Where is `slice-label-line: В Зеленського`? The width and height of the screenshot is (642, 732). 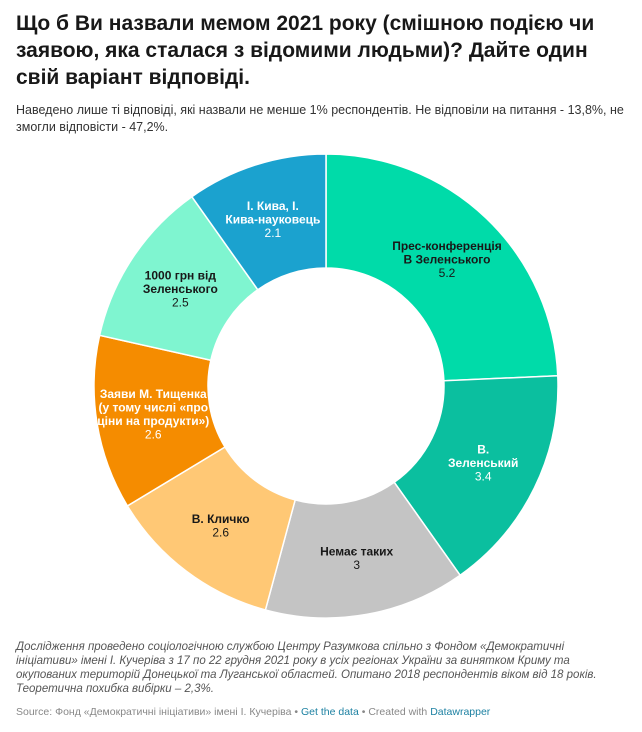 slice-label-line: В Зеленського is located at coordinates (446, 260).